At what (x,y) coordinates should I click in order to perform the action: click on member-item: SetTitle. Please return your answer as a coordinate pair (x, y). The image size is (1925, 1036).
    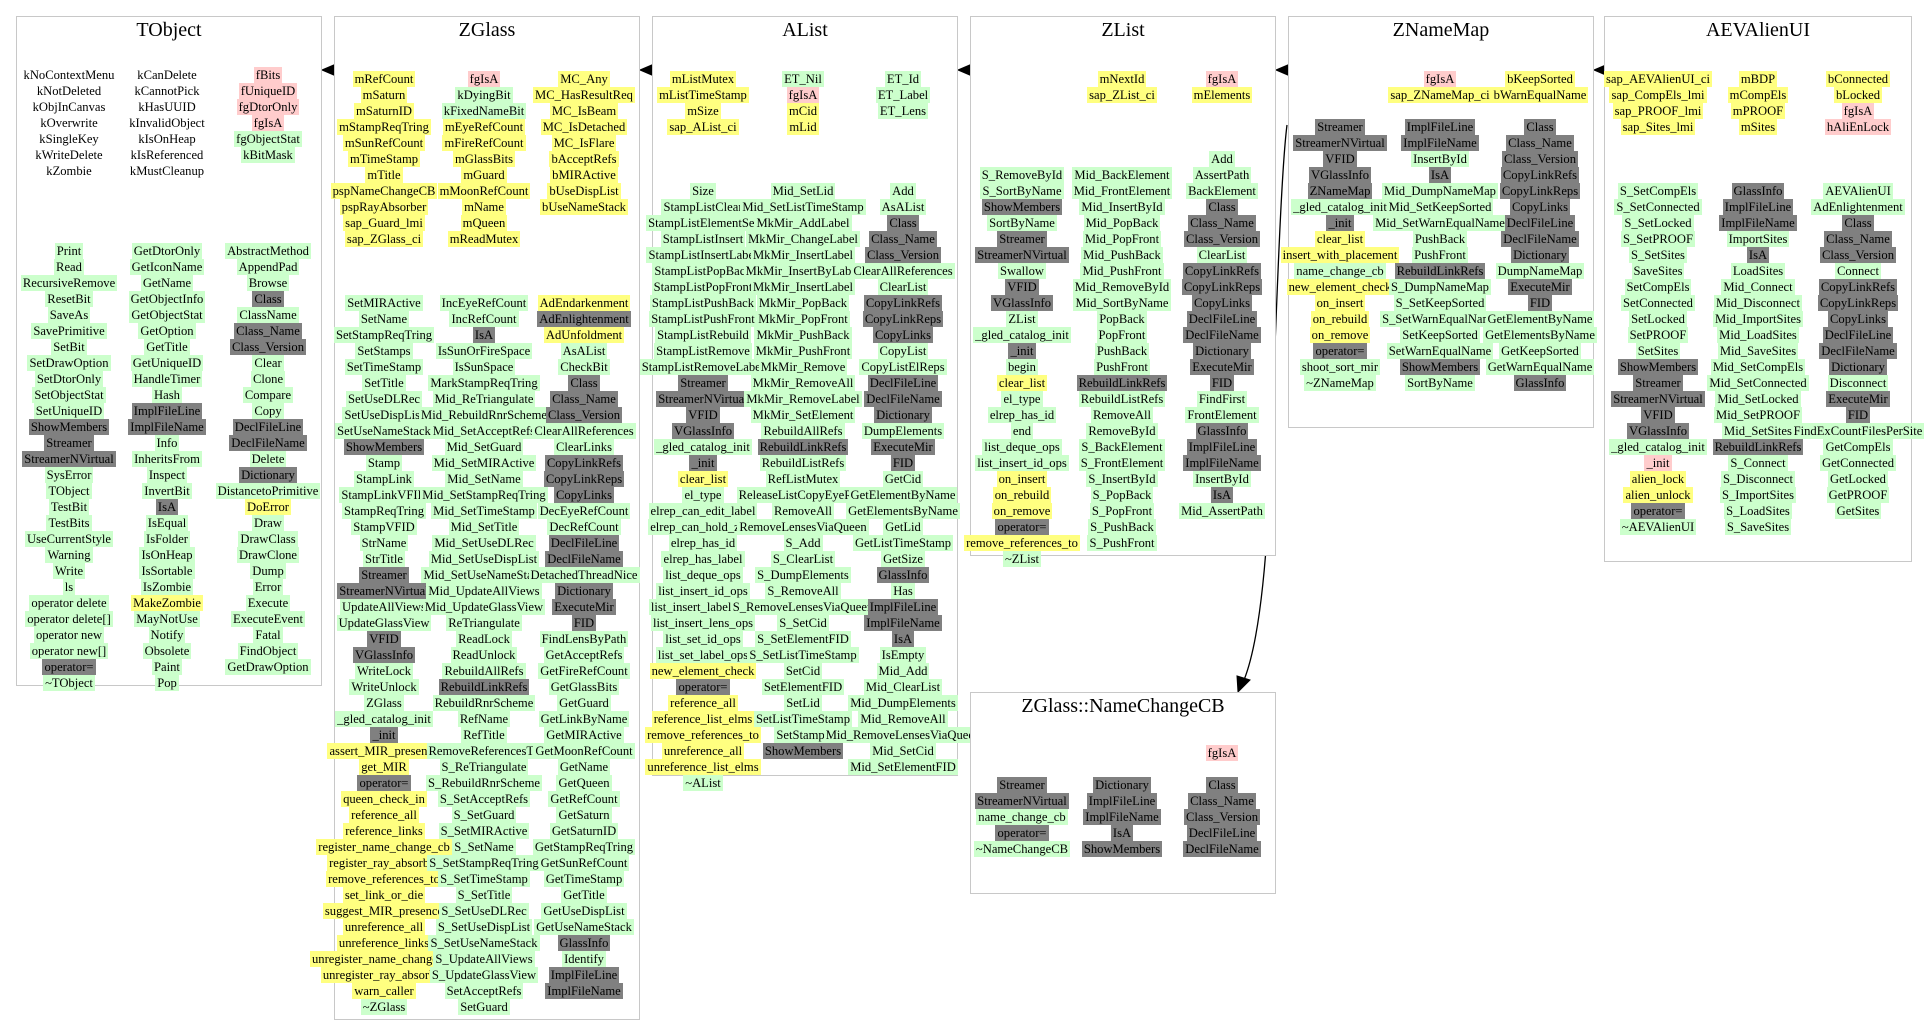
    Looking at the image, I should click on (384, 383).